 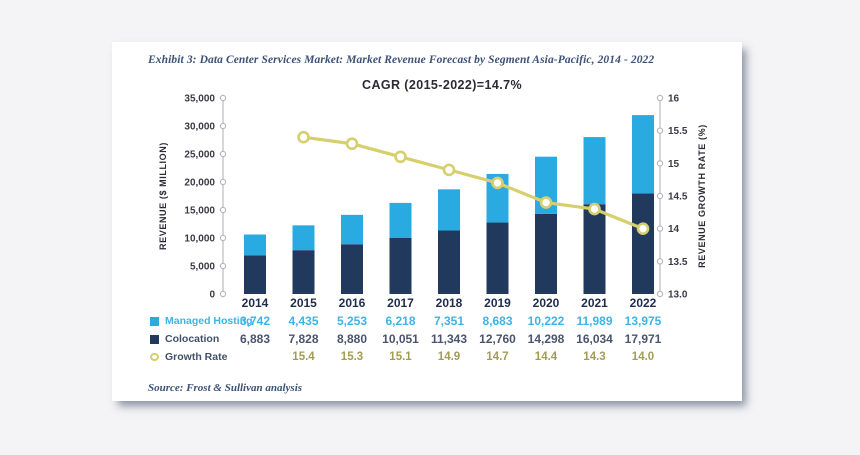 I want to click on legend-label: Colocation, so click(x=192, y=339).